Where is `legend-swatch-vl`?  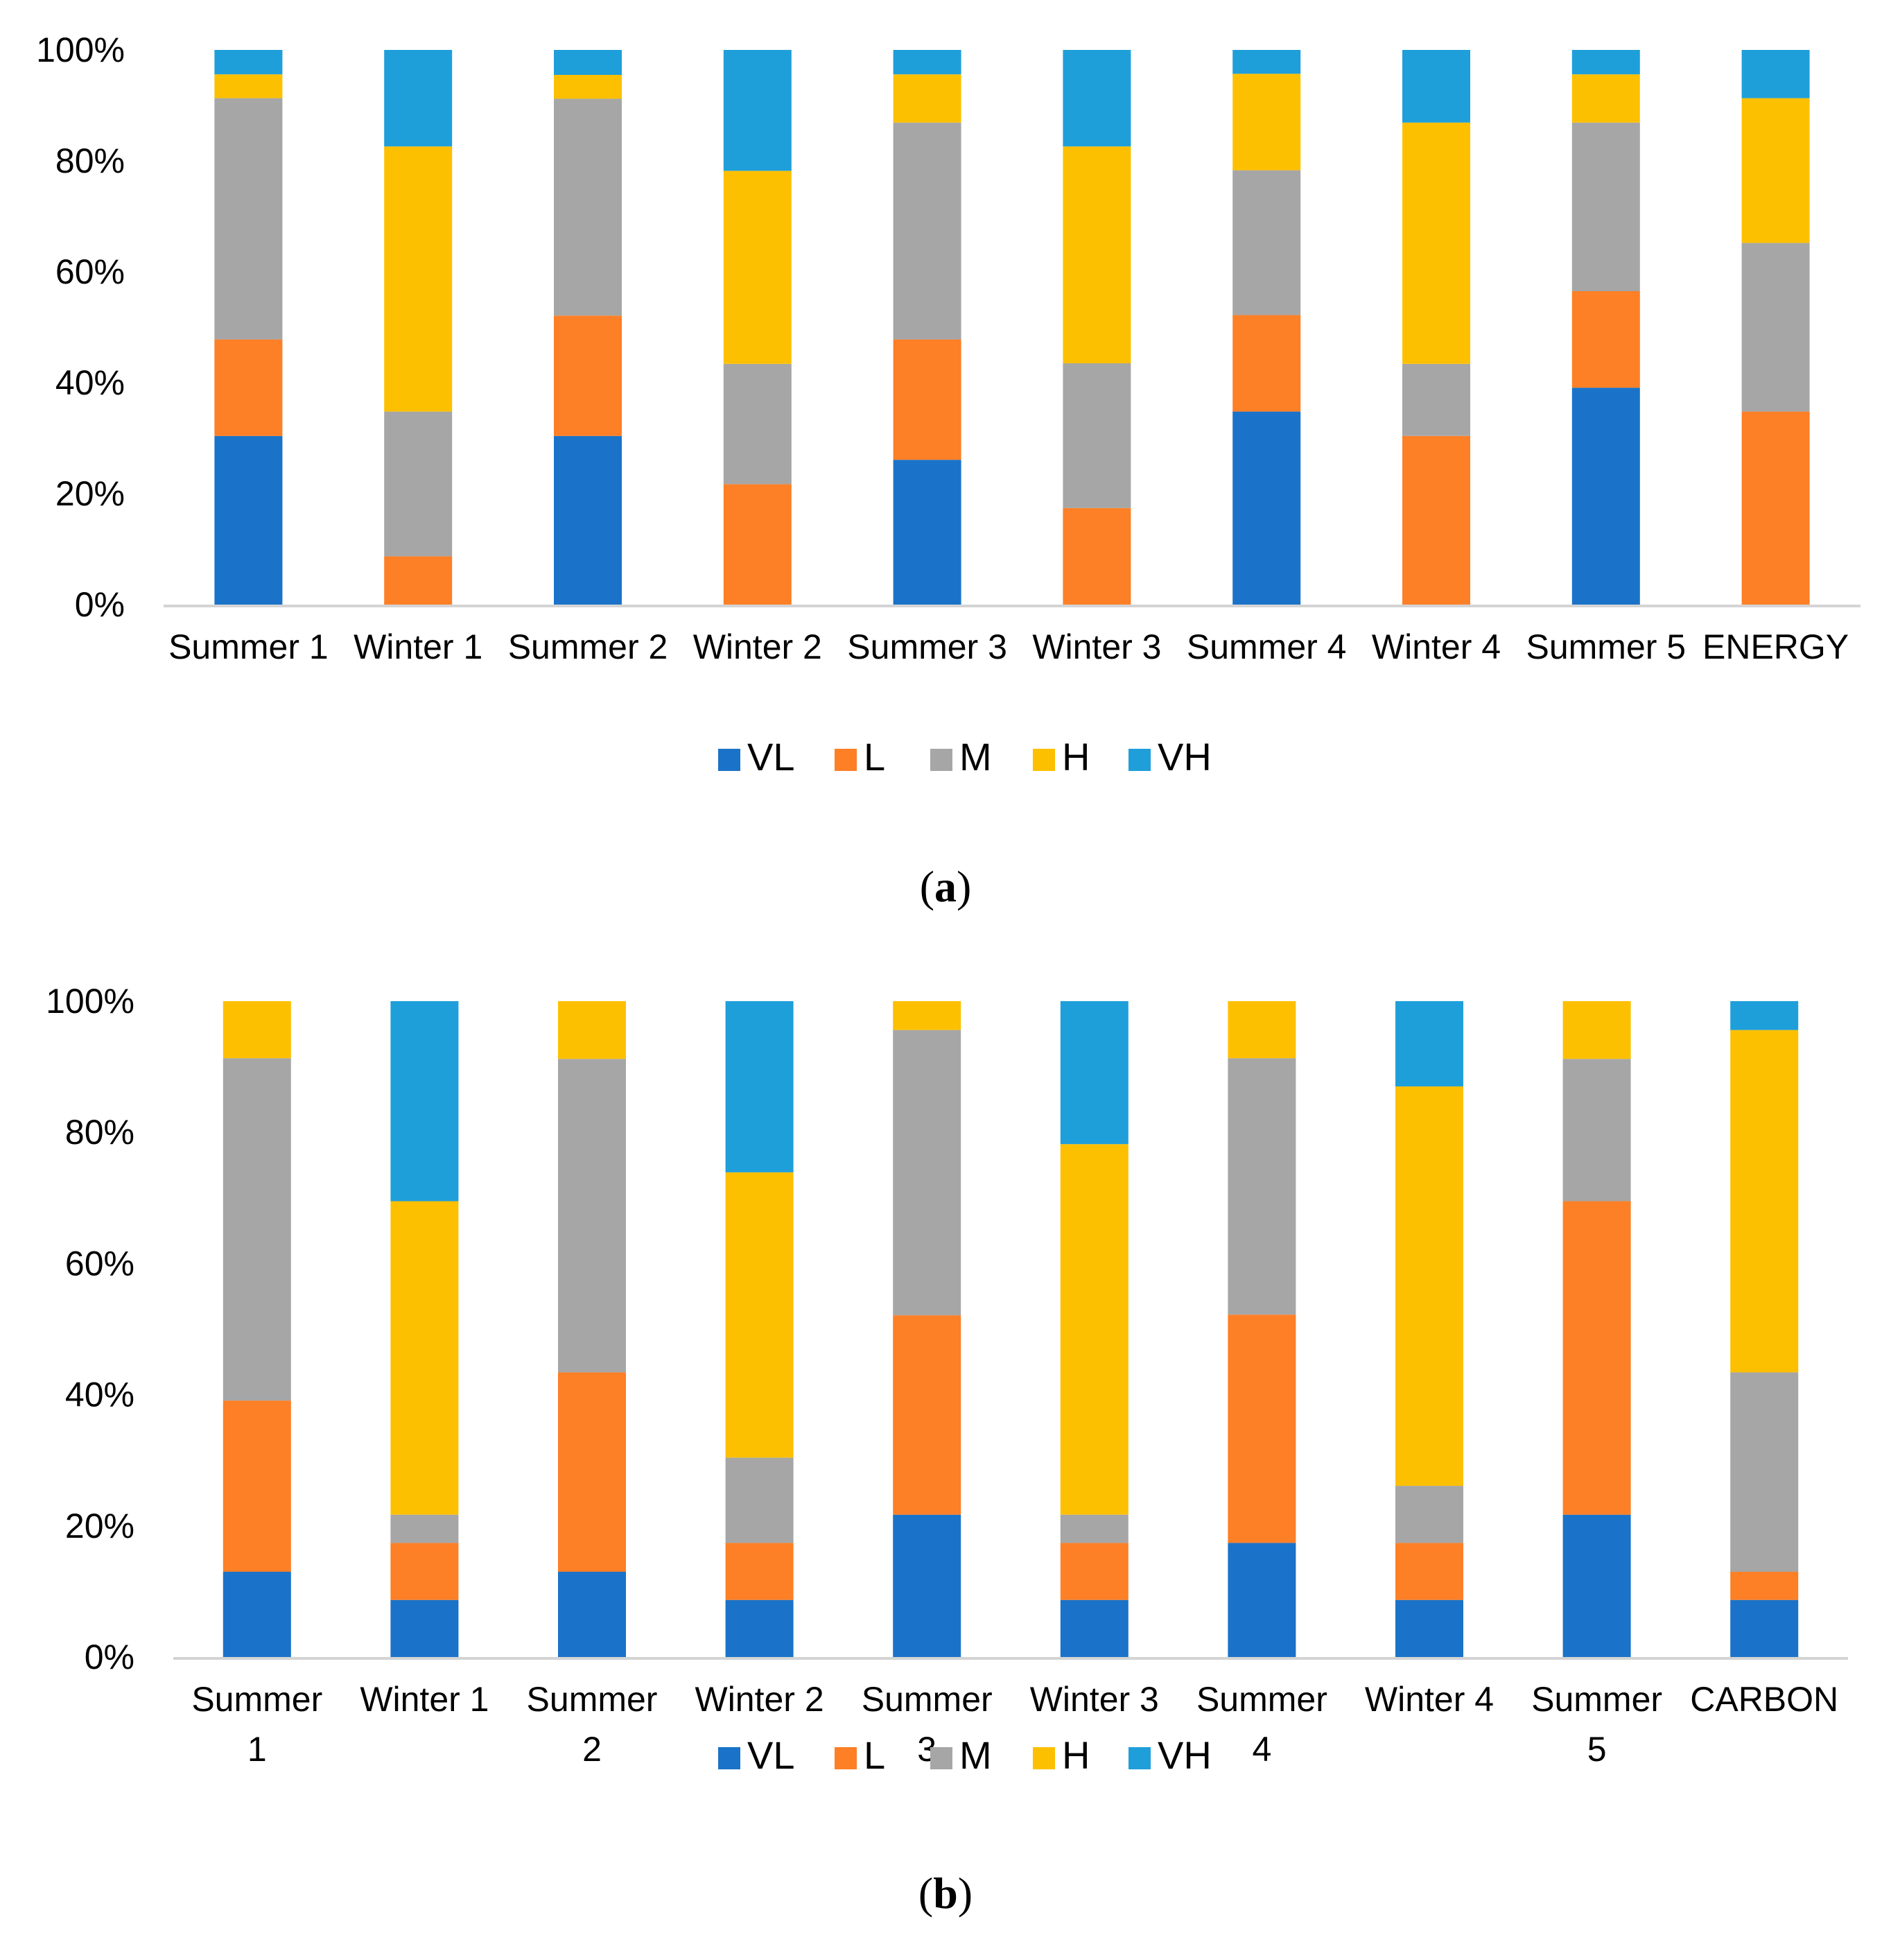 legend-swatch-vl is located at coordinates (729, 760).